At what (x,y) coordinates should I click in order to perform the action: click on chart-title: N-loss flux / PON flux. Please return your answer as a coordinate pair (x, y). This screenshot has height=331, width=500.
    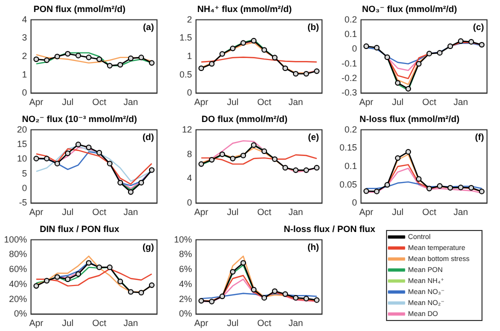
    Looking at the image, I should click on (330, 229).